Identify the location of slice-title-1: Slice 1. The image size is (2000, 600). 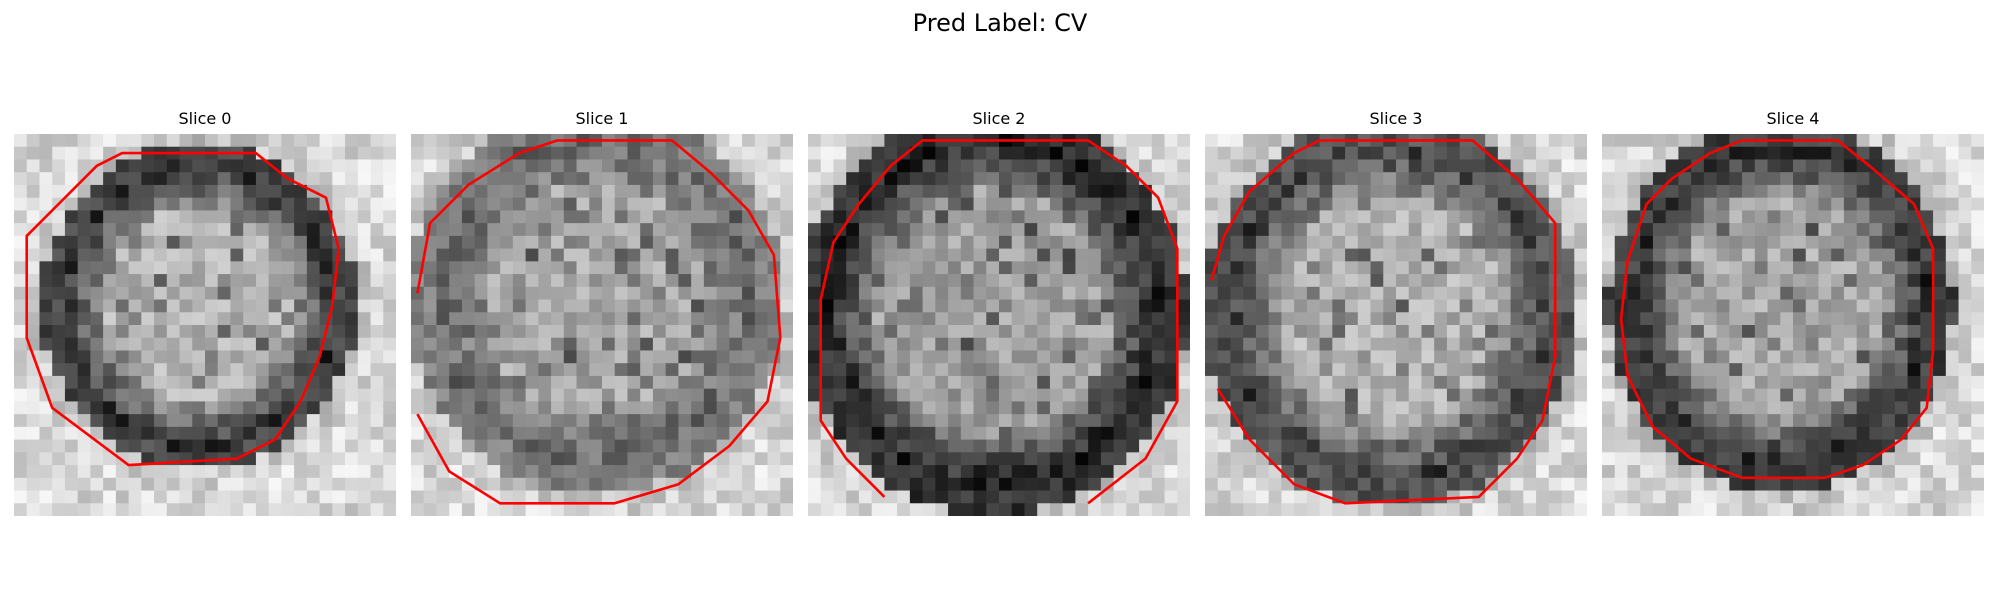
(602, 119).